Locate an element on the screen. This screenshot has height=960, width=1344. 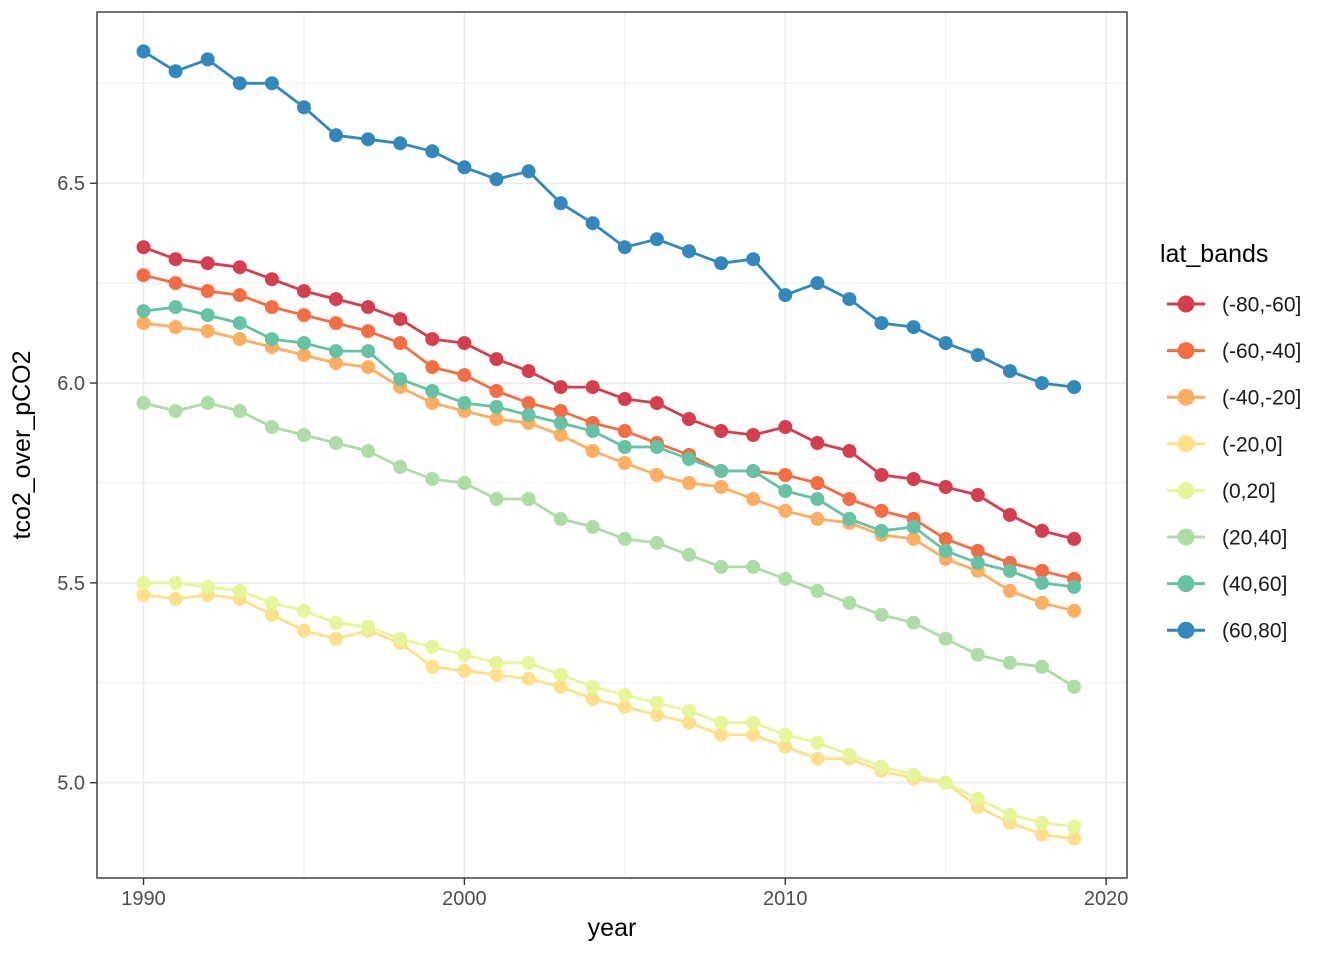
y-axis-title: tco2_over_pCO2 is located at coordinates (22, 444).